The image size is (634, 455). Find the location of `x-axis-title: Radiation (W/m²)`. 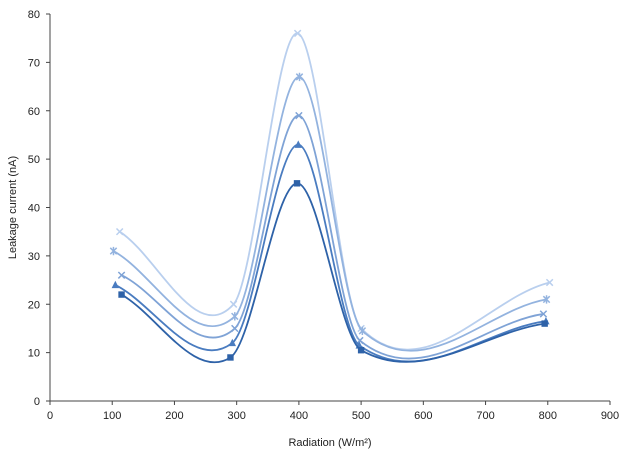

x-axis-title: Radiation (W/m²) is located at coordinates (329, 443).